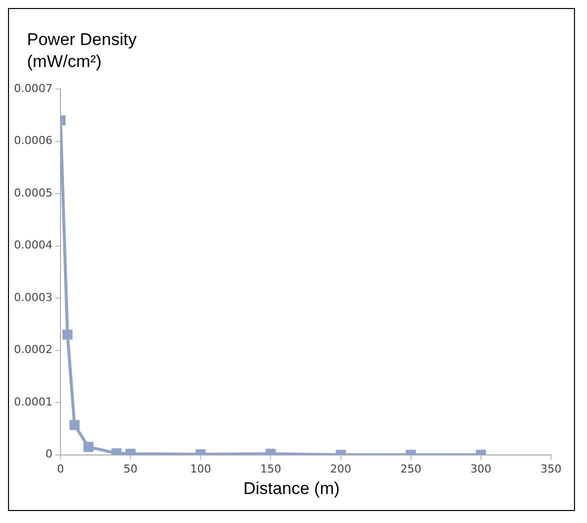 This screenshot has height=523, width=587. What do you see at coordinates (33, 245) in the screenshot?
I see `y-tick-label: 0.0004` at bounding box center [33, 245].